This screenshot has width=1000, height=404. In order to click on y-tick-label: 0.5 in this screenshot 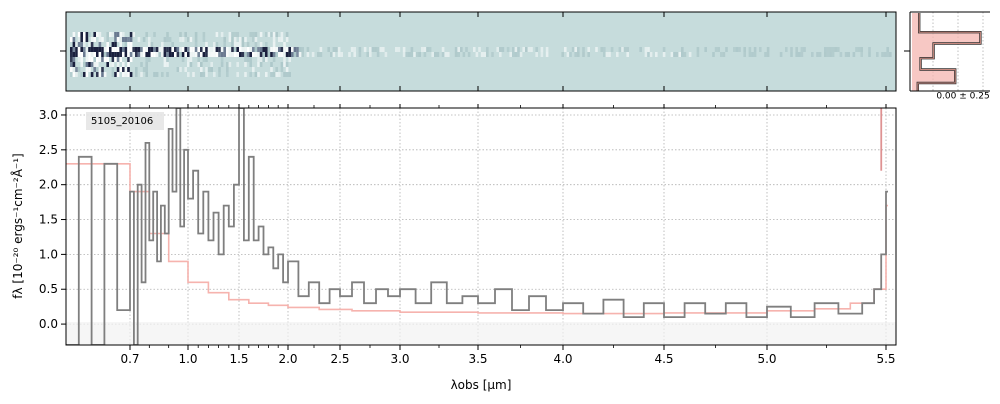, I will do `click(48, 289)`.